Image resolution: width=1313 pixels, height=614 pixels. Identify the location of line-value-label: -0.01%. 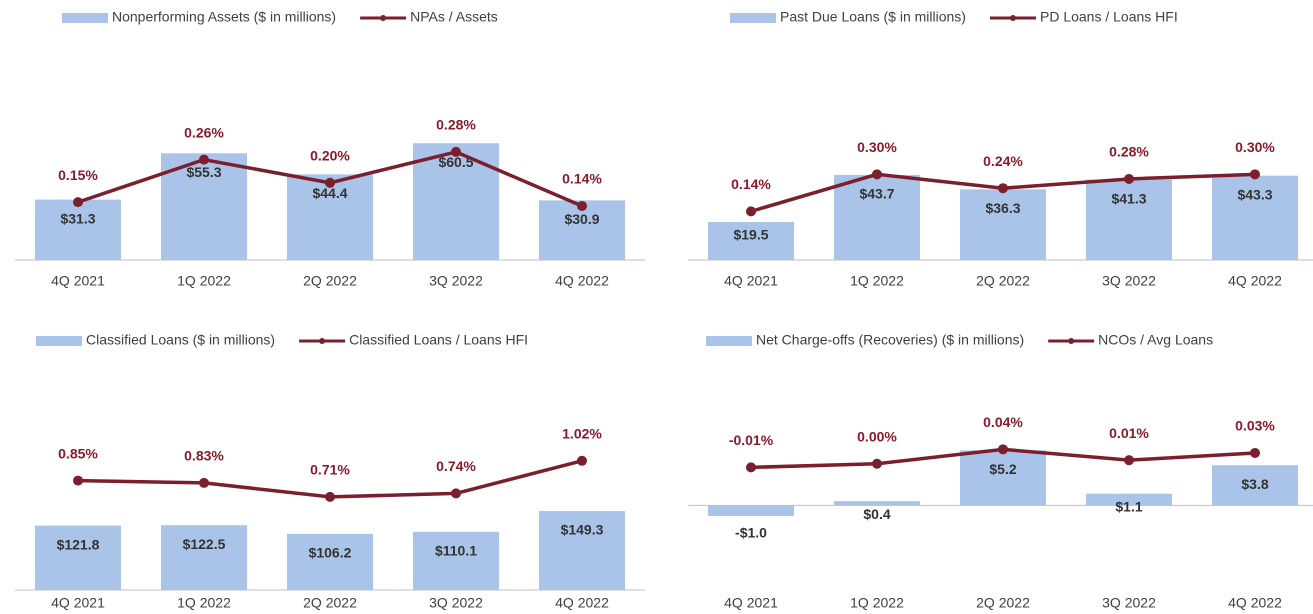
(751, 440).